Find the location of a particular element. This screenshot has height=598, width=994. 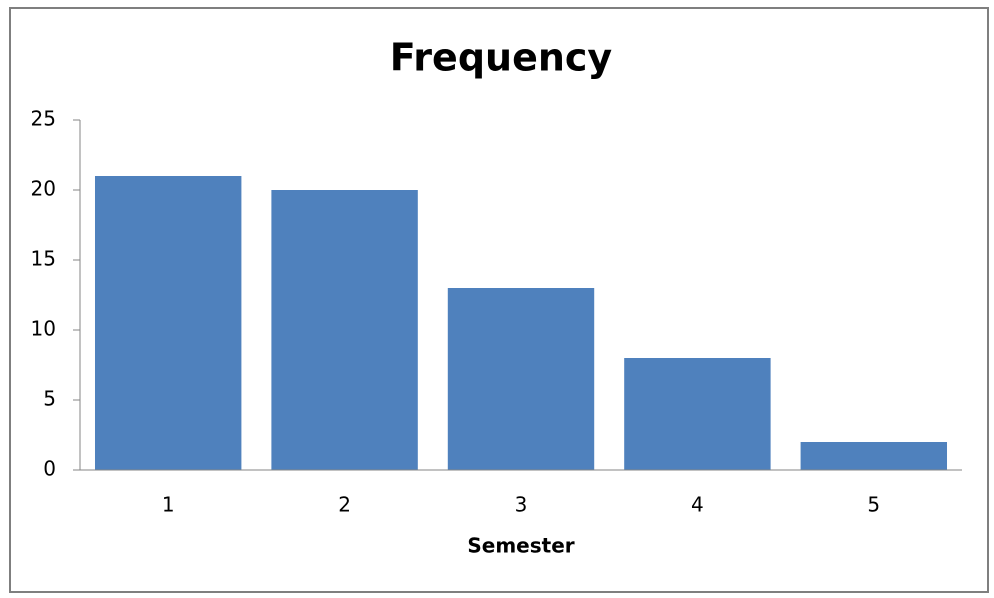

x-tick-label: 5 is located at coordinates (873, 505).